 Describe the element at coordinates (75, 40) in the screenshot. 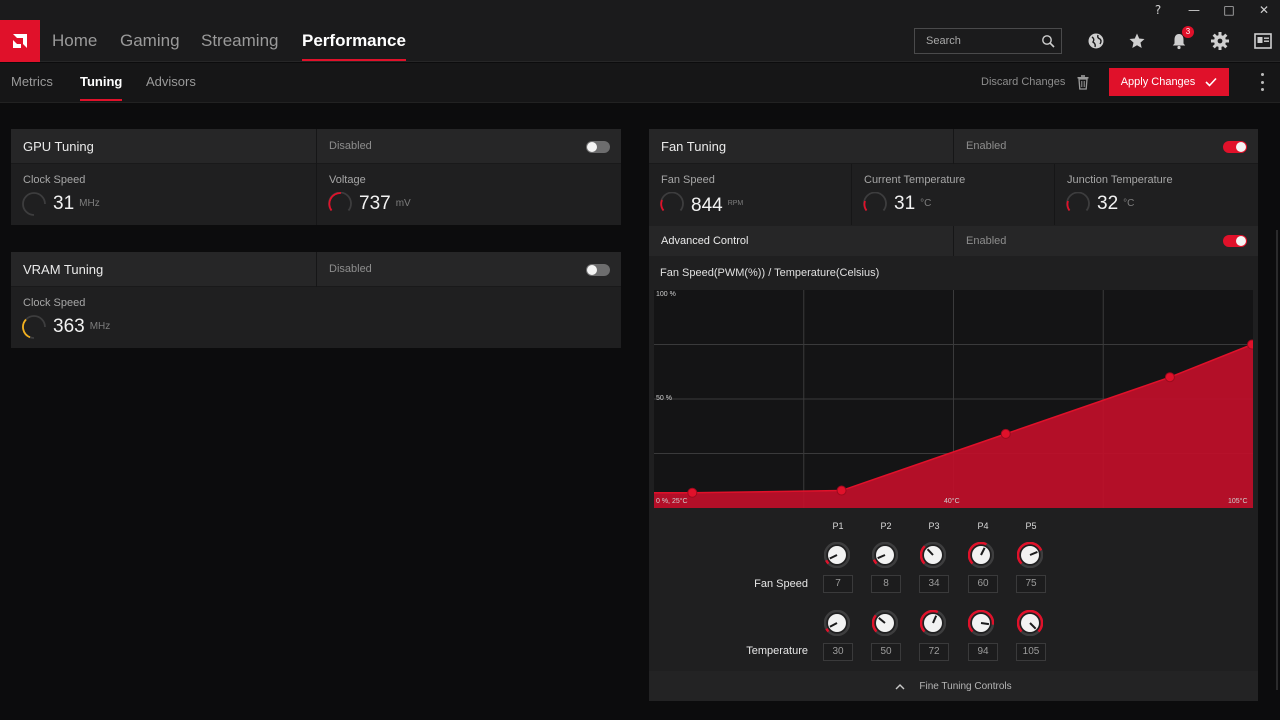

I see `nav-home: Home` at that location.